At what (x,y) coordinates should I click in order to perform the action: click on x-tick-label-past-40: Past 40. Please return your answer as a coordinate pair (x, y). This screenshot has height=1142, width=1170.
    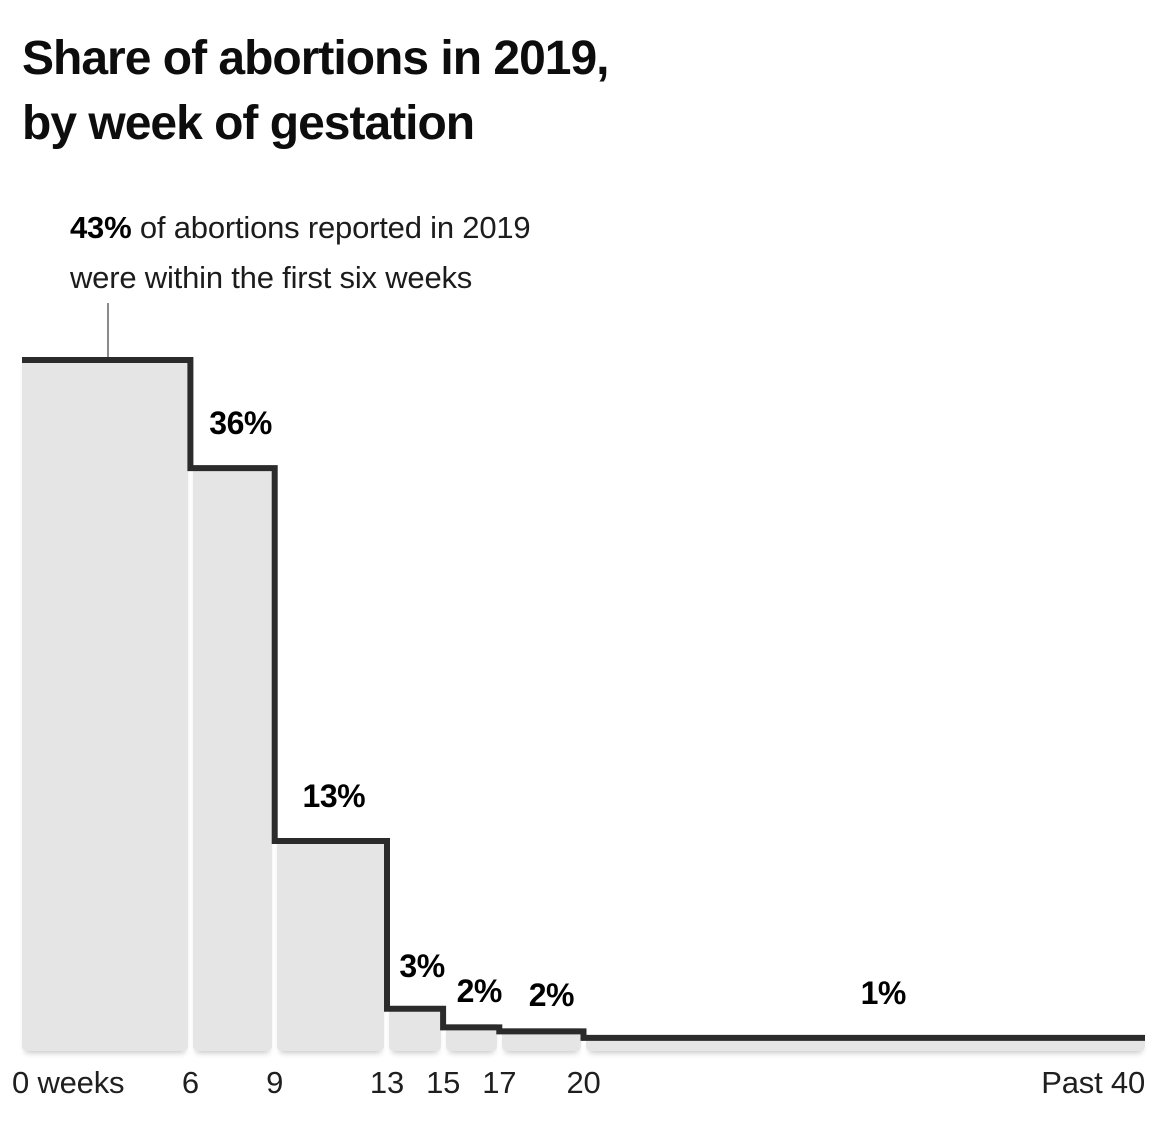
    Looking at the image, I should click on (1093, 1082).